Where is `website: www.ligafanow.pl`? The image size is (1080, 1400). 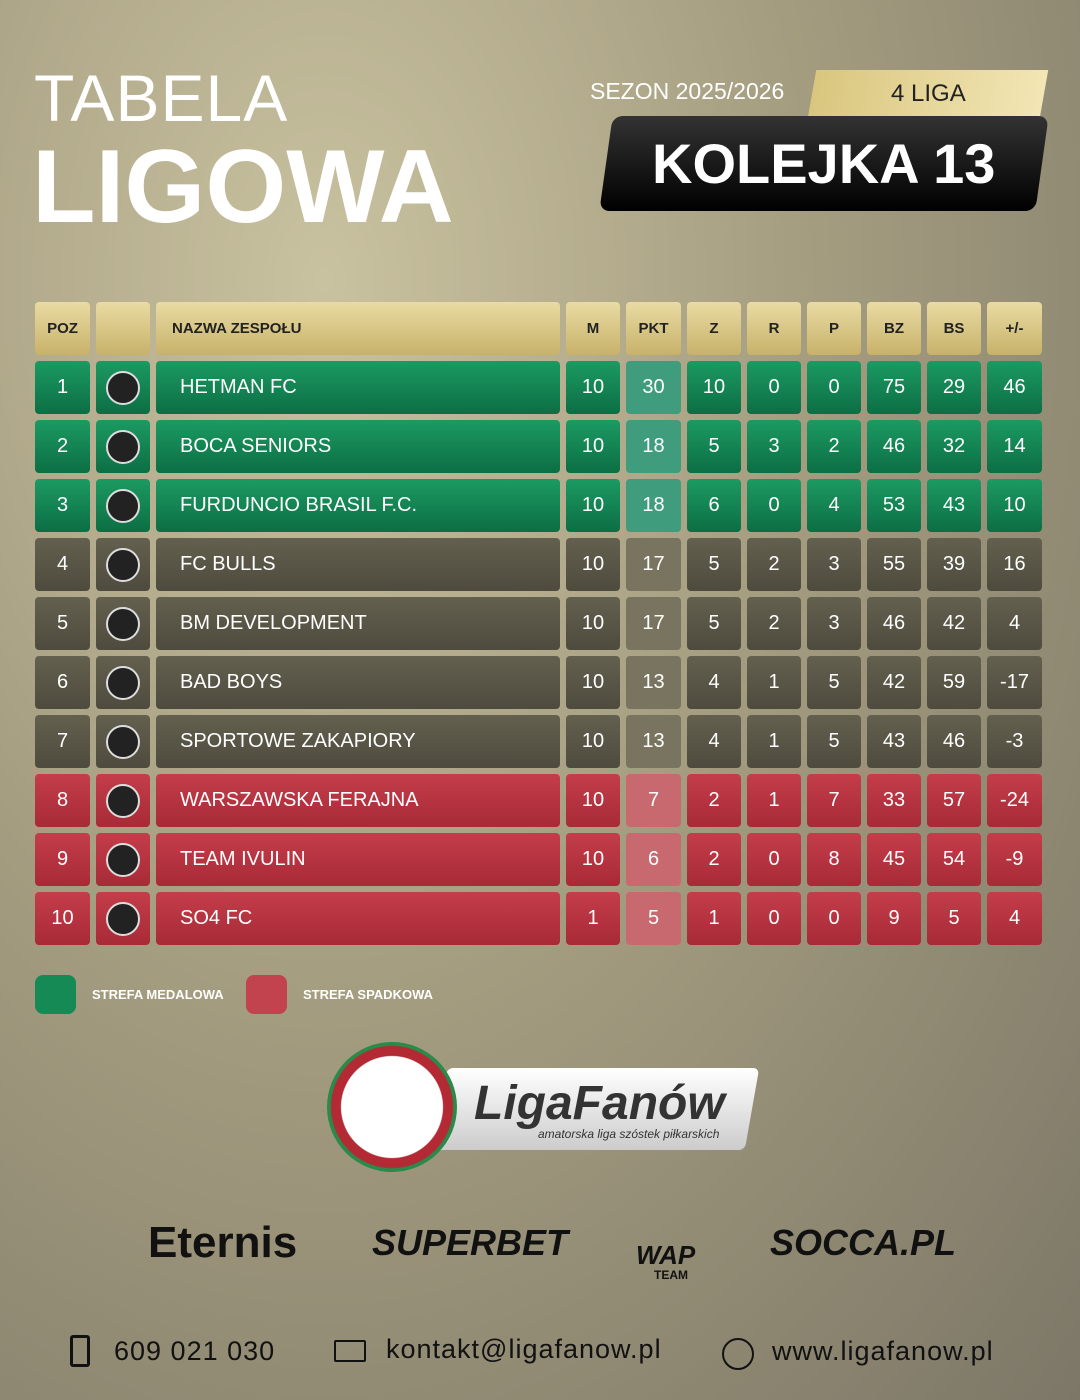 website: www.ligafanow.pl is located at coordinates (883, 1351).